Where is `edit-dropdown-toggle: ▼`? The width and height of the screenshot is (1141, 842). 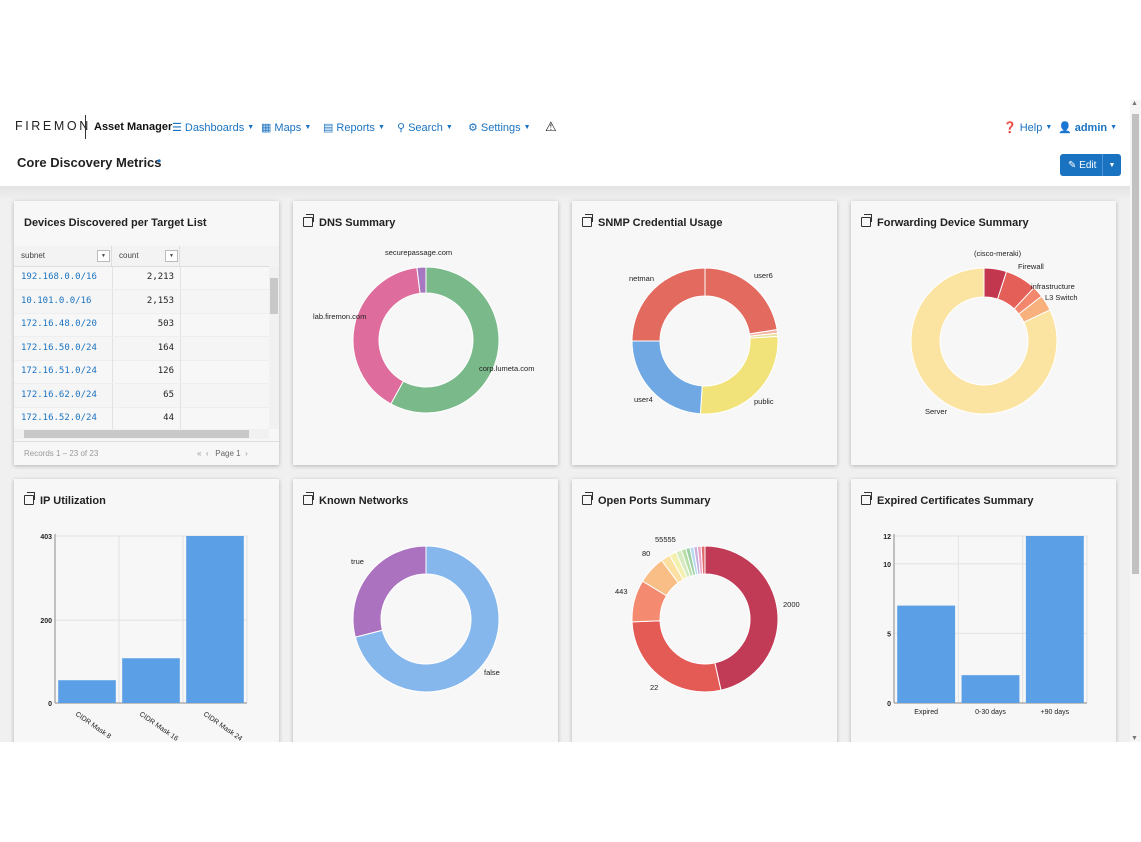
edit-dropdown-toggle: ▼ is located at coordinates (1112, 165).